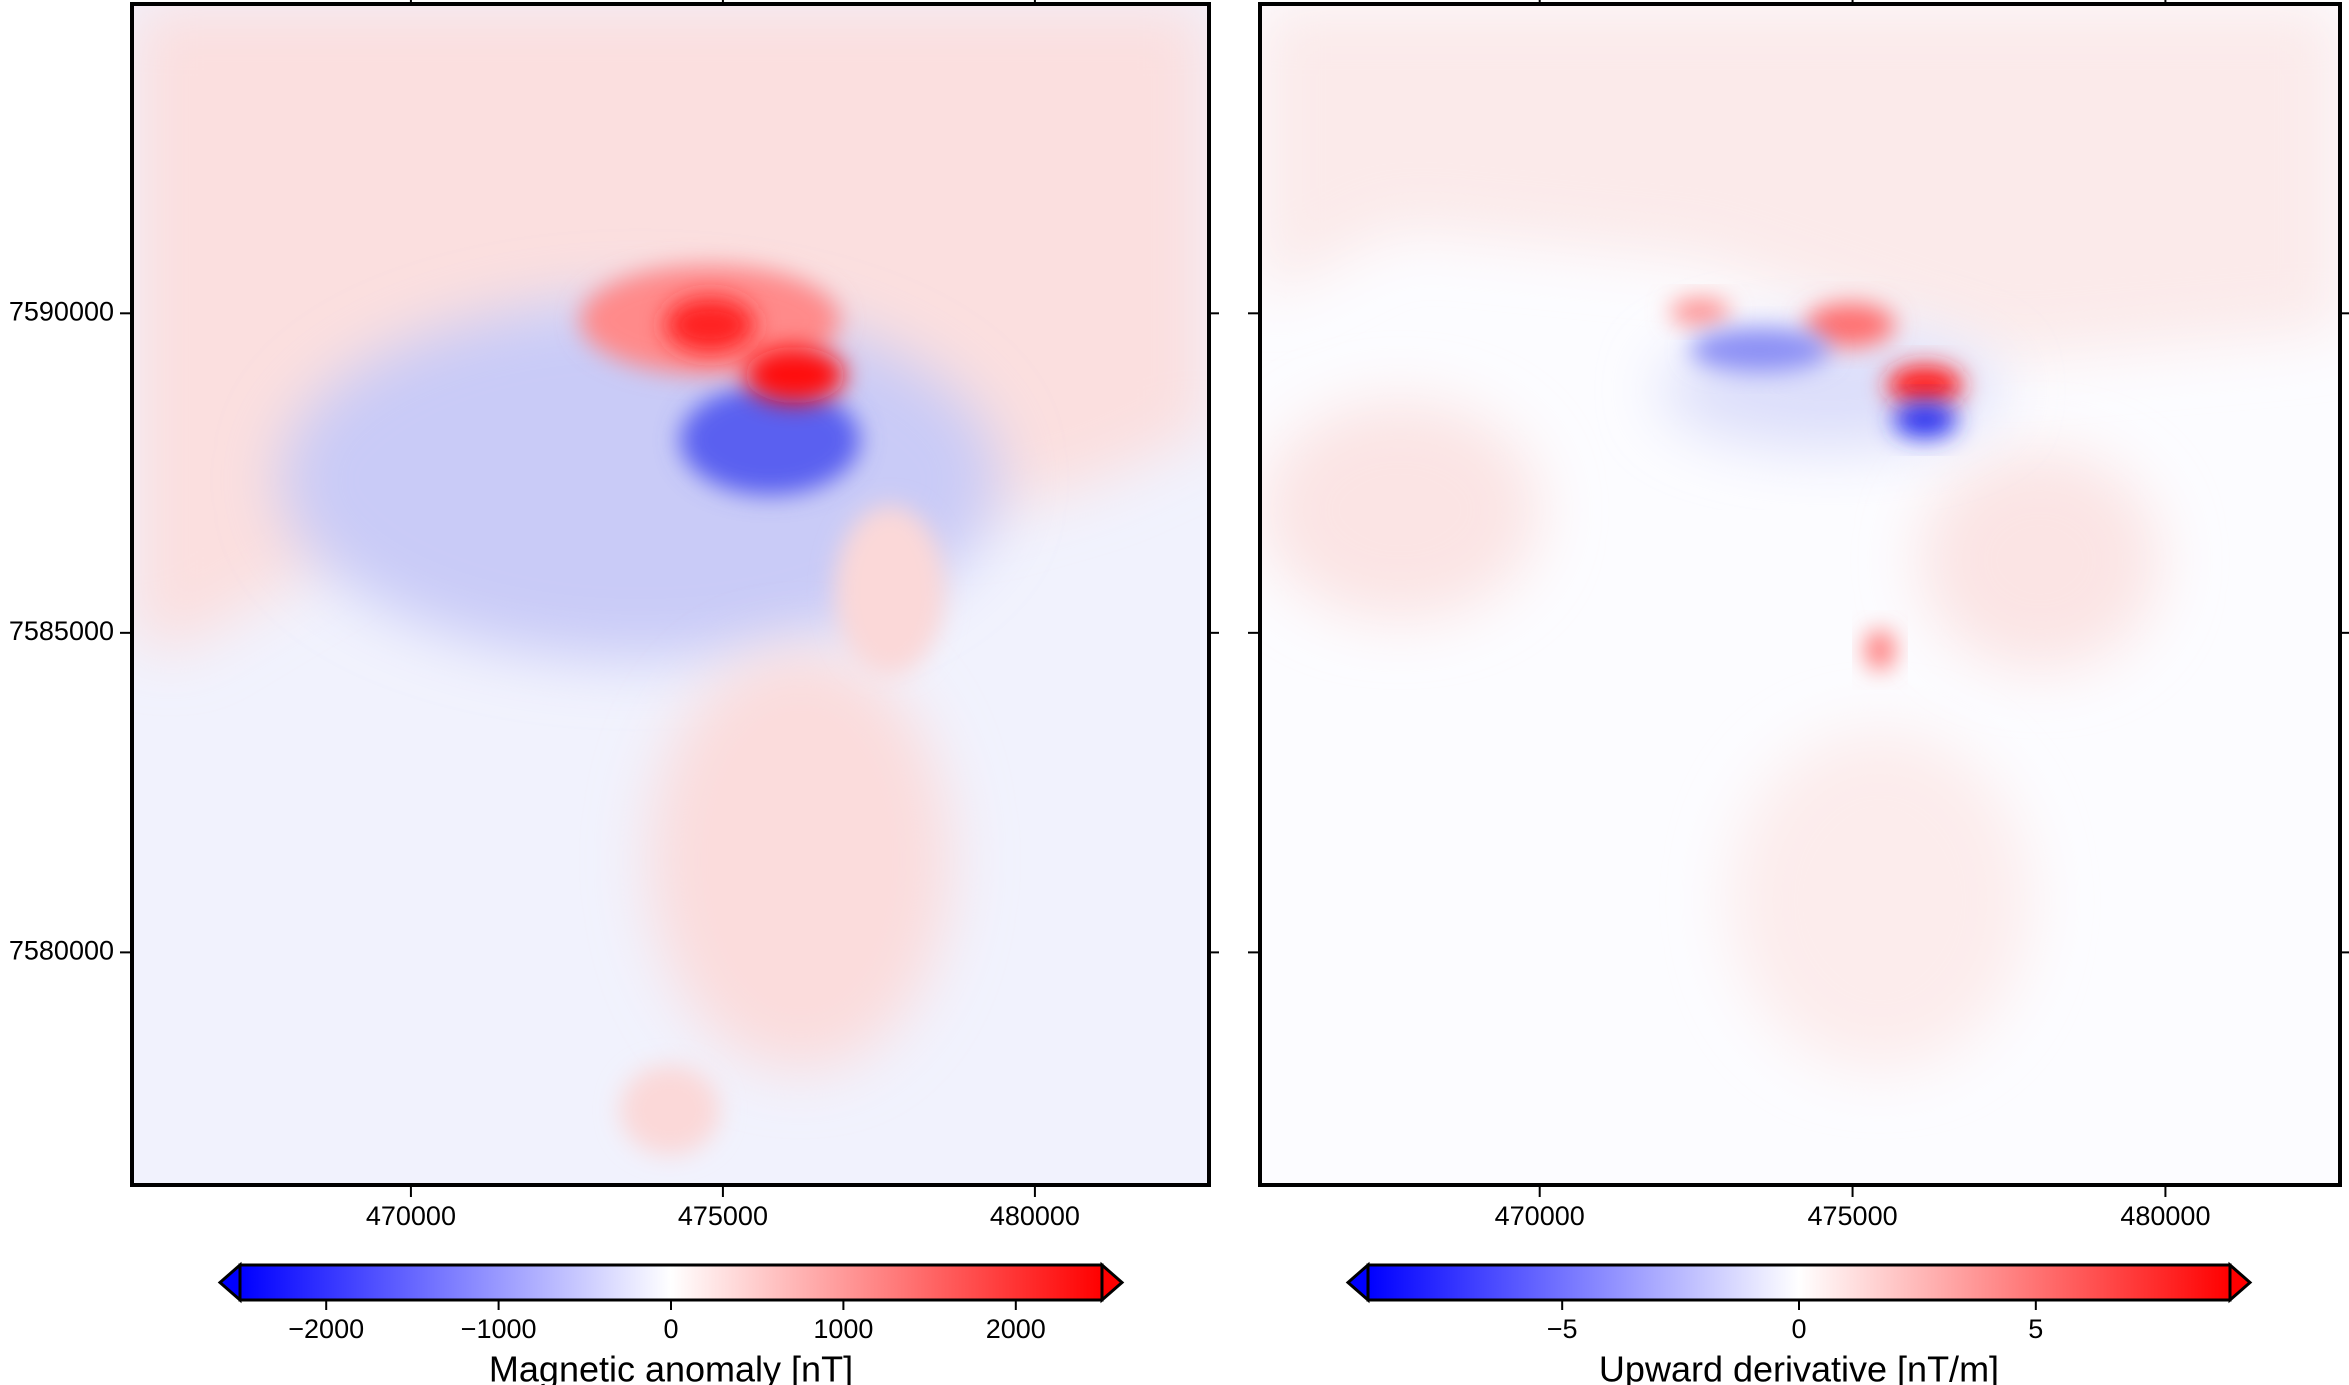 The width and height of the screenshot is (2349, 1385). What do you see at coordinates (671, 1367) in the screenshot?
I see `colorbar-label: Magnetic anomaly [nT]` at bounding box center [671, 1367].